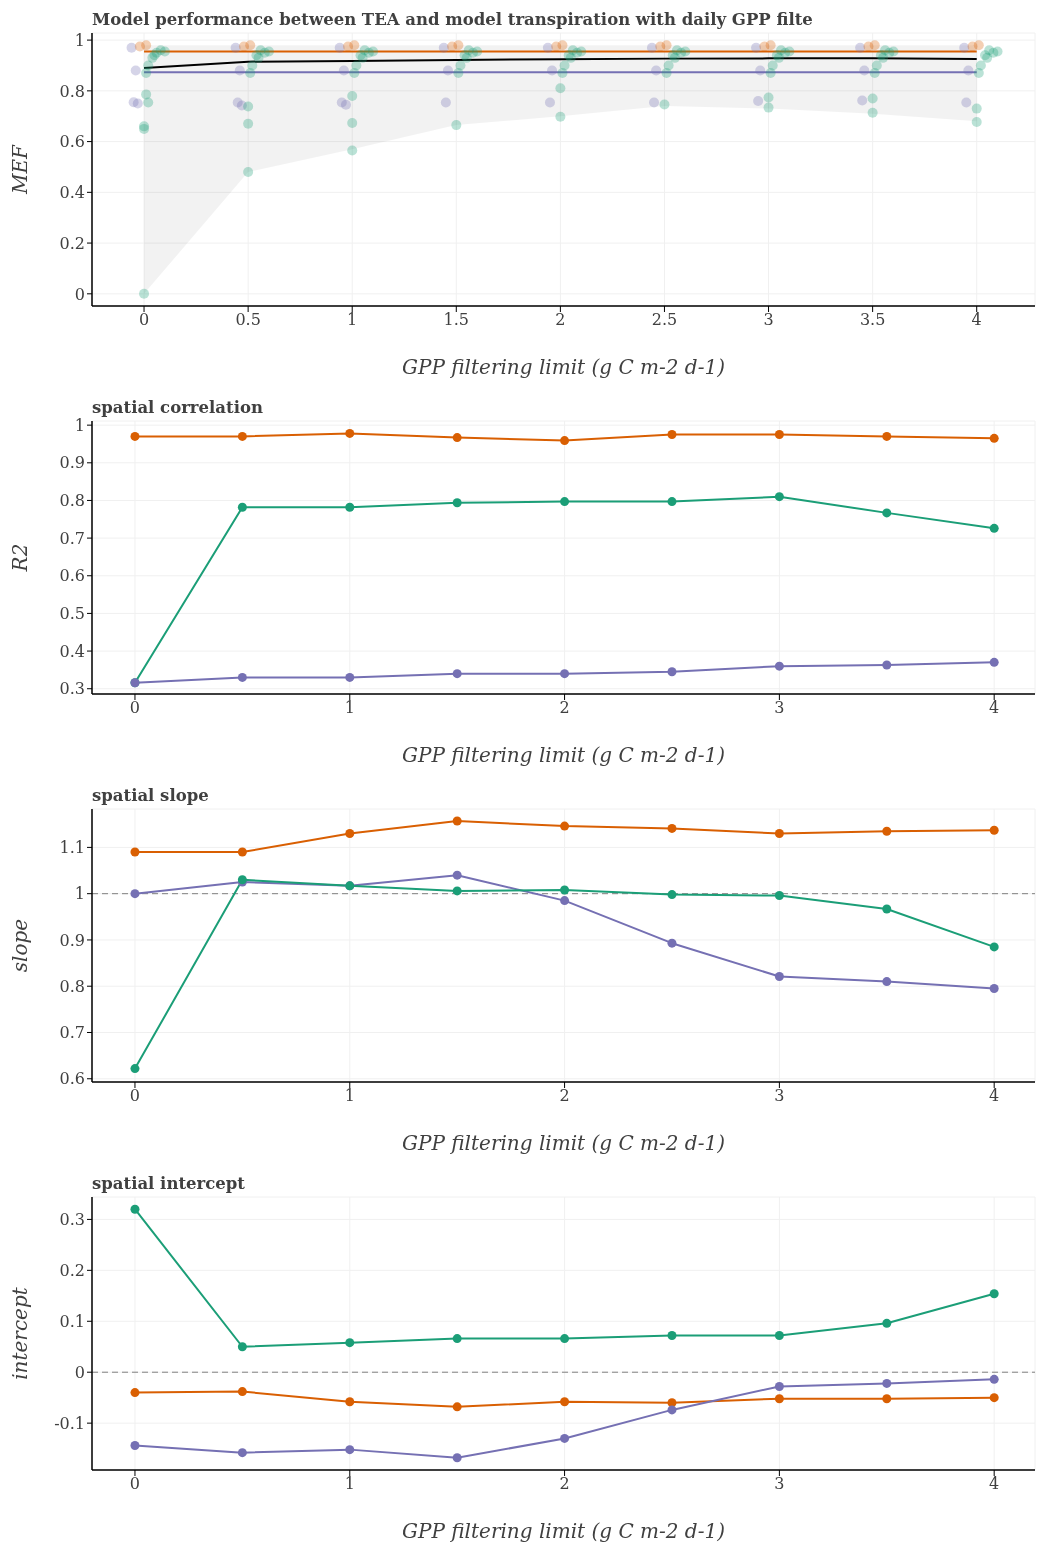  Describe the element at coordinates (664, 320) in the screenshot. I see `x-tick-label: 2.5` at that location.